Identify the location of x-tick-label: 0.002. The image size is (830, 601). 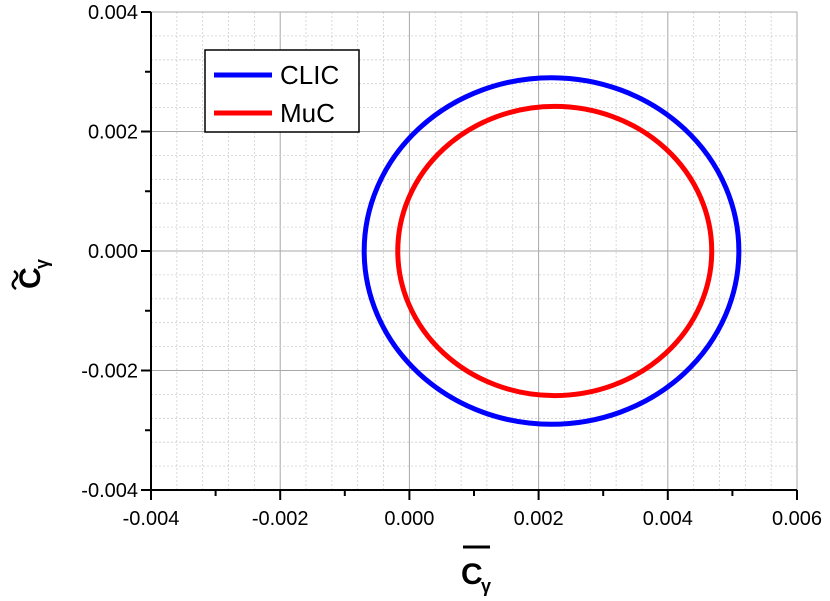
(539, 519).